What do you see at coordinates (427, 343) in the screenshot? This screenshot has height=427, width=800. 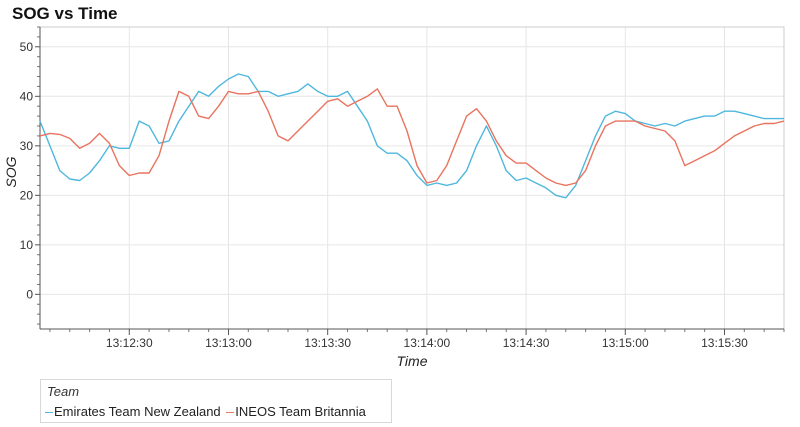 I see `x-tick-label: 13:14:00` at bounding box center [427, 343].